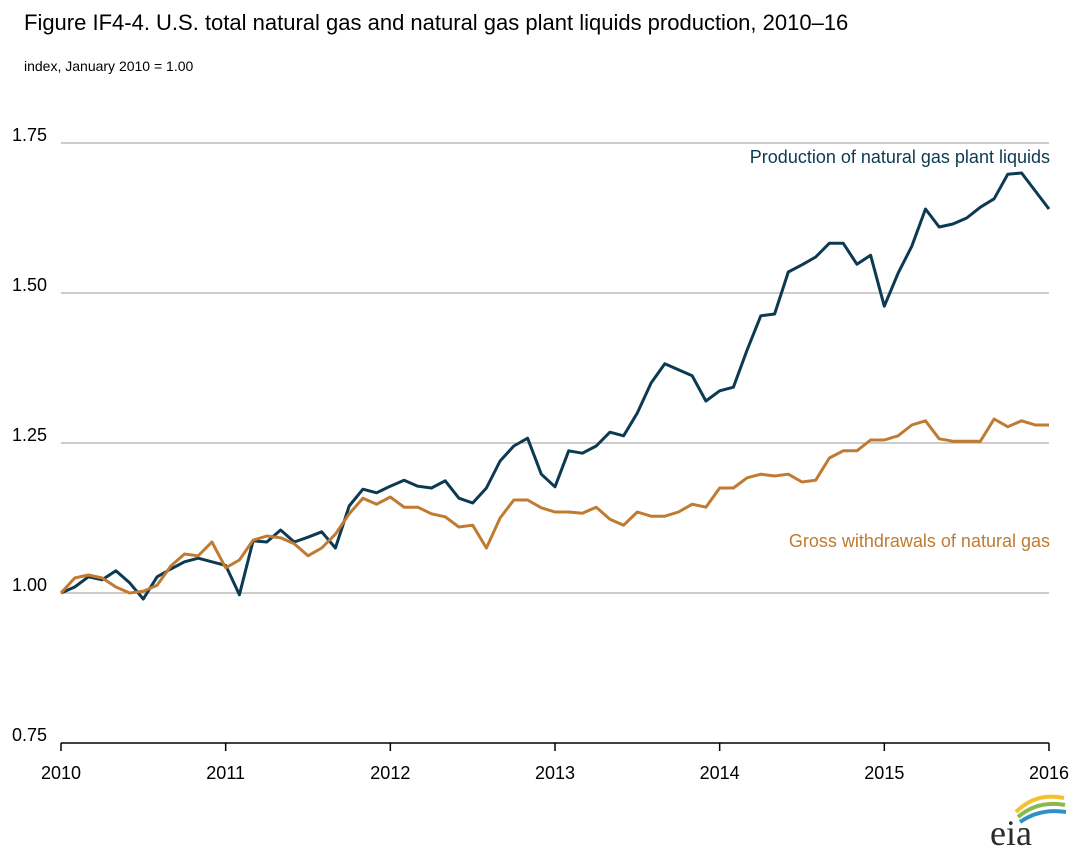 This screenshot has width=1089, height=854. Describe the element at coordinates (1049, 773) in the screenshot. I see `x-tick-label: 2016` at that location.